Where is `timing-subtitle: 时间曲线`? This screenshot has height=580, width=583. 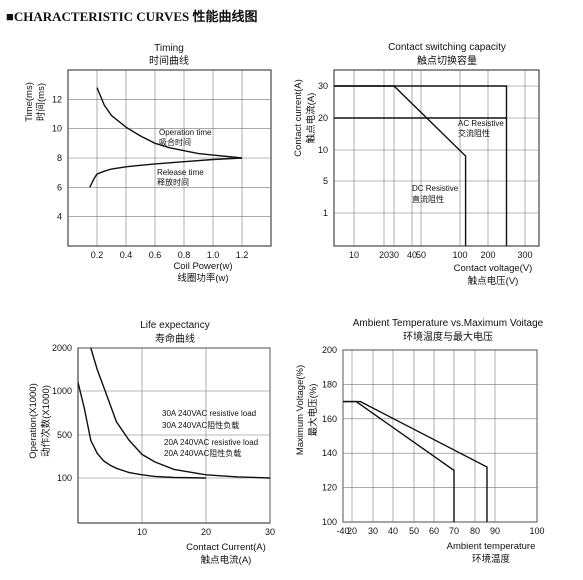
timing-subtitle: 时间曲线 is located at coordinates (169, 60).